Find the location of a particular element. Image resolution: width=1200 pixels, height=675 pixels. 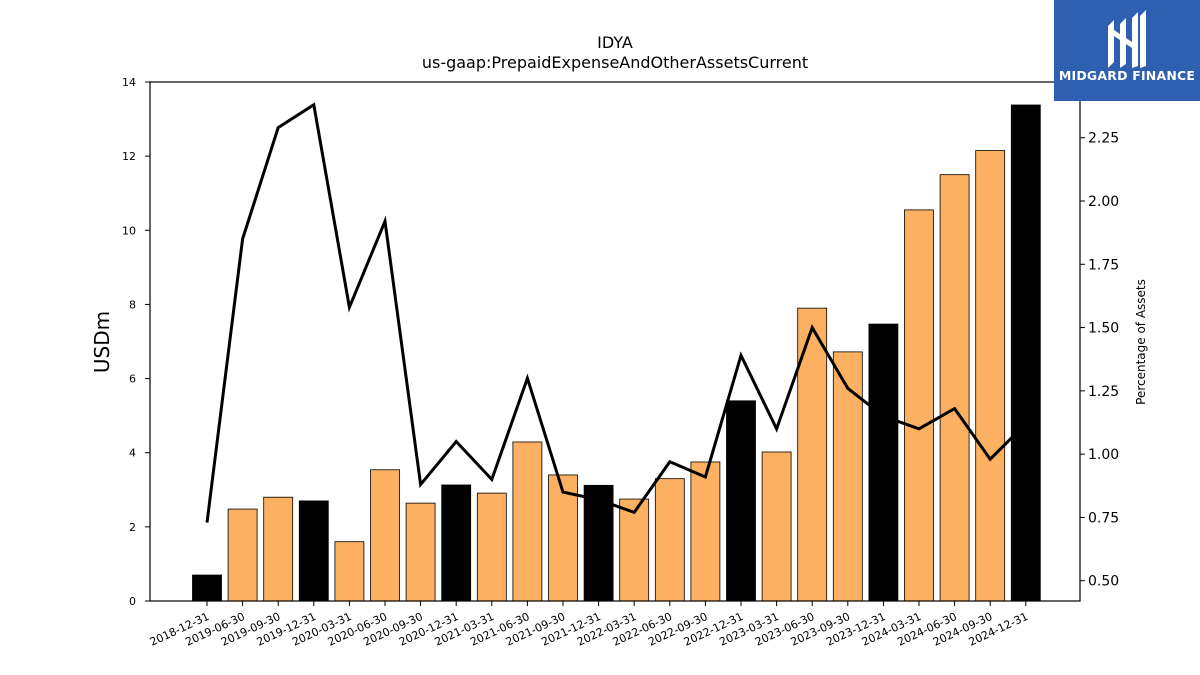

y2-tick-label: 2.25 is located at coordinates (1103, 139).